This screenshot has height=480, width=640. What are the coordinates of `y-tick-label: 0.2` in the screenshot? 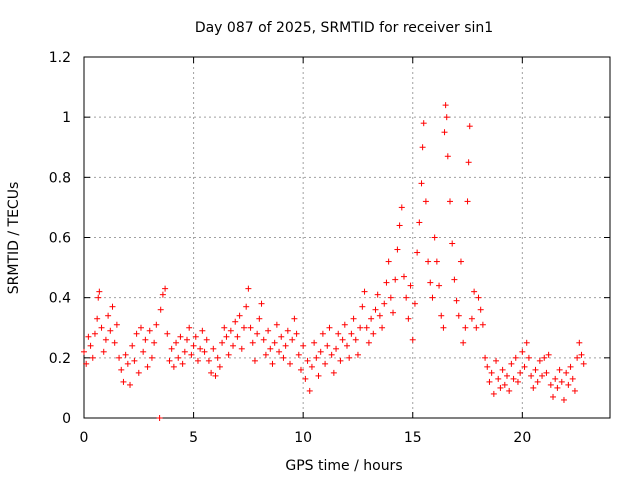 It's located at (60, 359).